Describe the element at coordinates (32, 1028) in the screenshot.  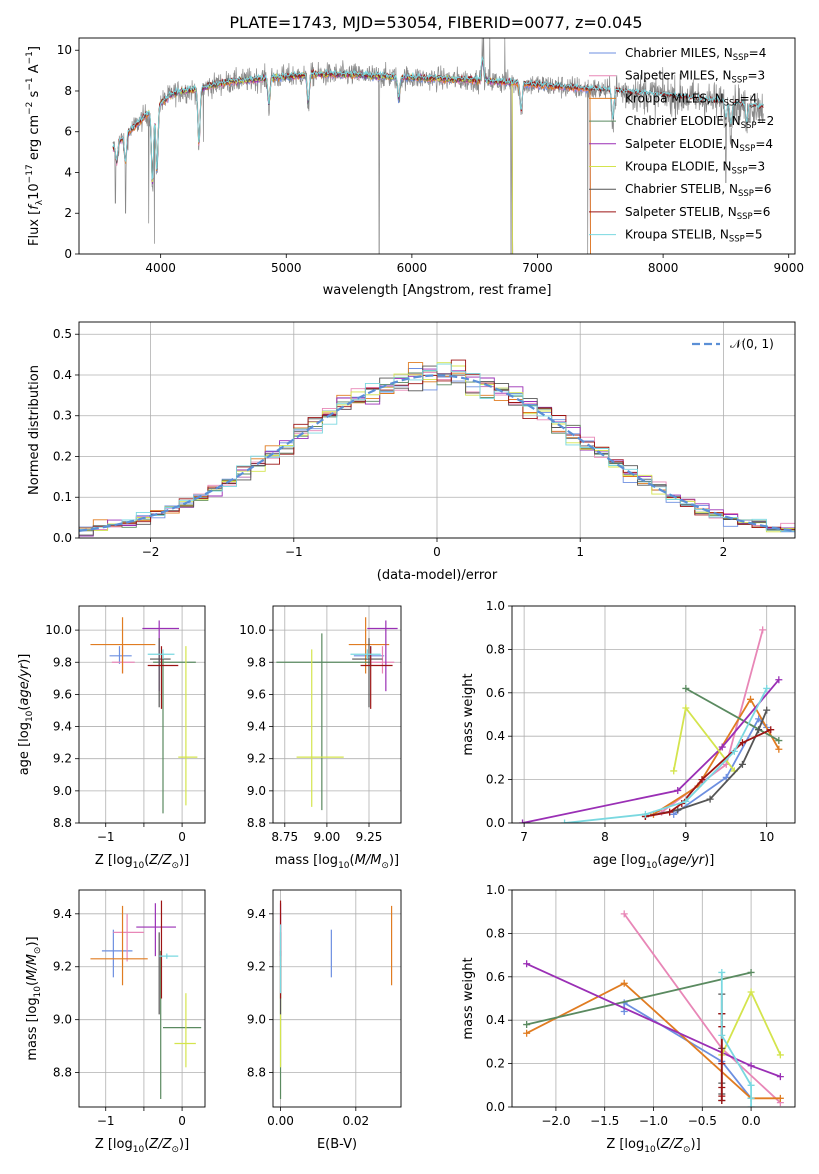
I see `axis-label-part: mass [log` at that location.